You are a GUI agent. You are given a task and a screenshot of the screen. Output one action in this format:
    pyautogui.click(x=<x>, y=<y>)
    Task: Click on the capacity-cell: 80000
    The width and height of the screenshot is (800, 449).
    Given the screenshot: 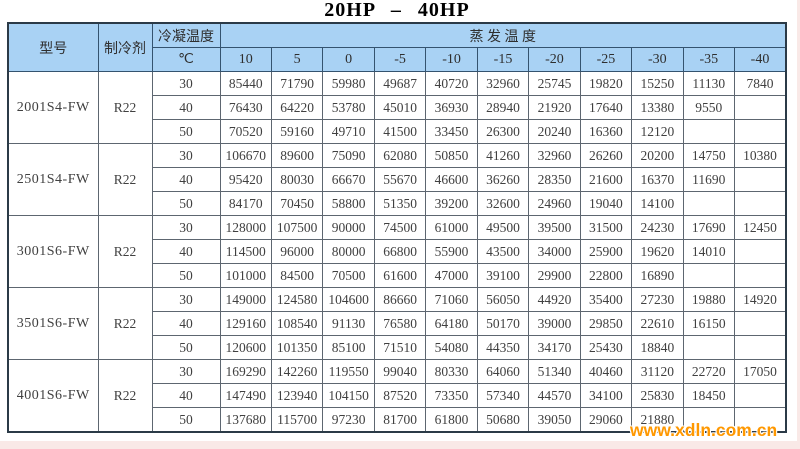 What is the action you would take?
    pyautogui.click(x=348, y=251)
    